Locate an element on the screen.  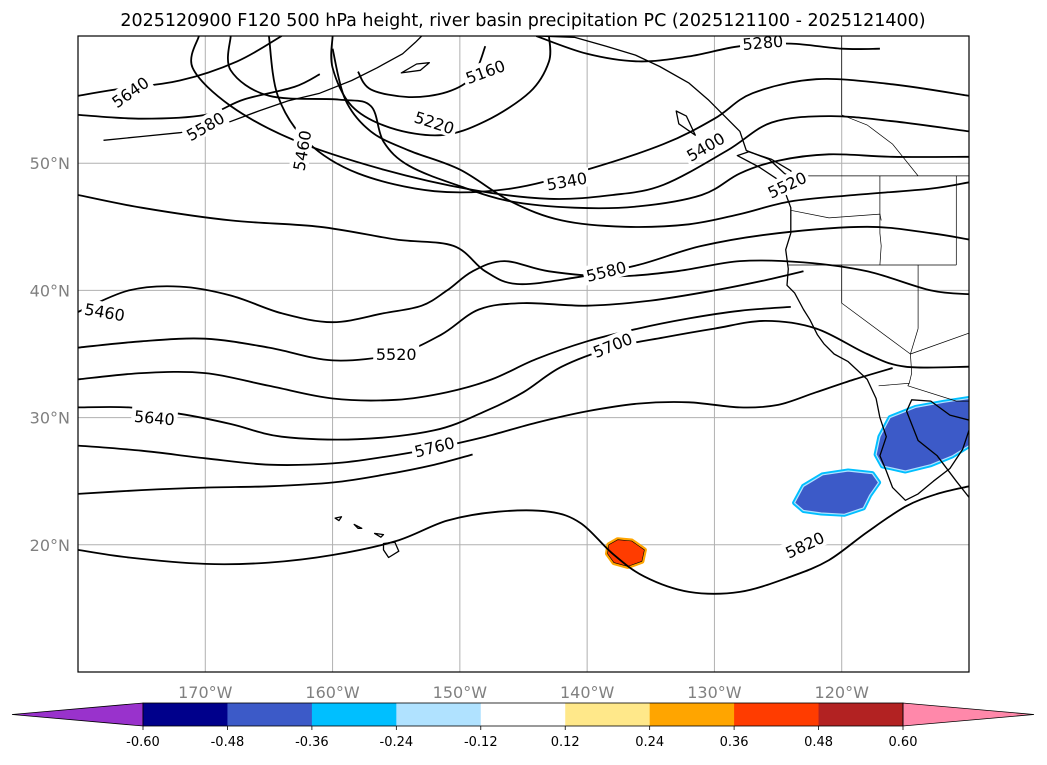
contour-label: 5280 is located at coordinates (763, 43).